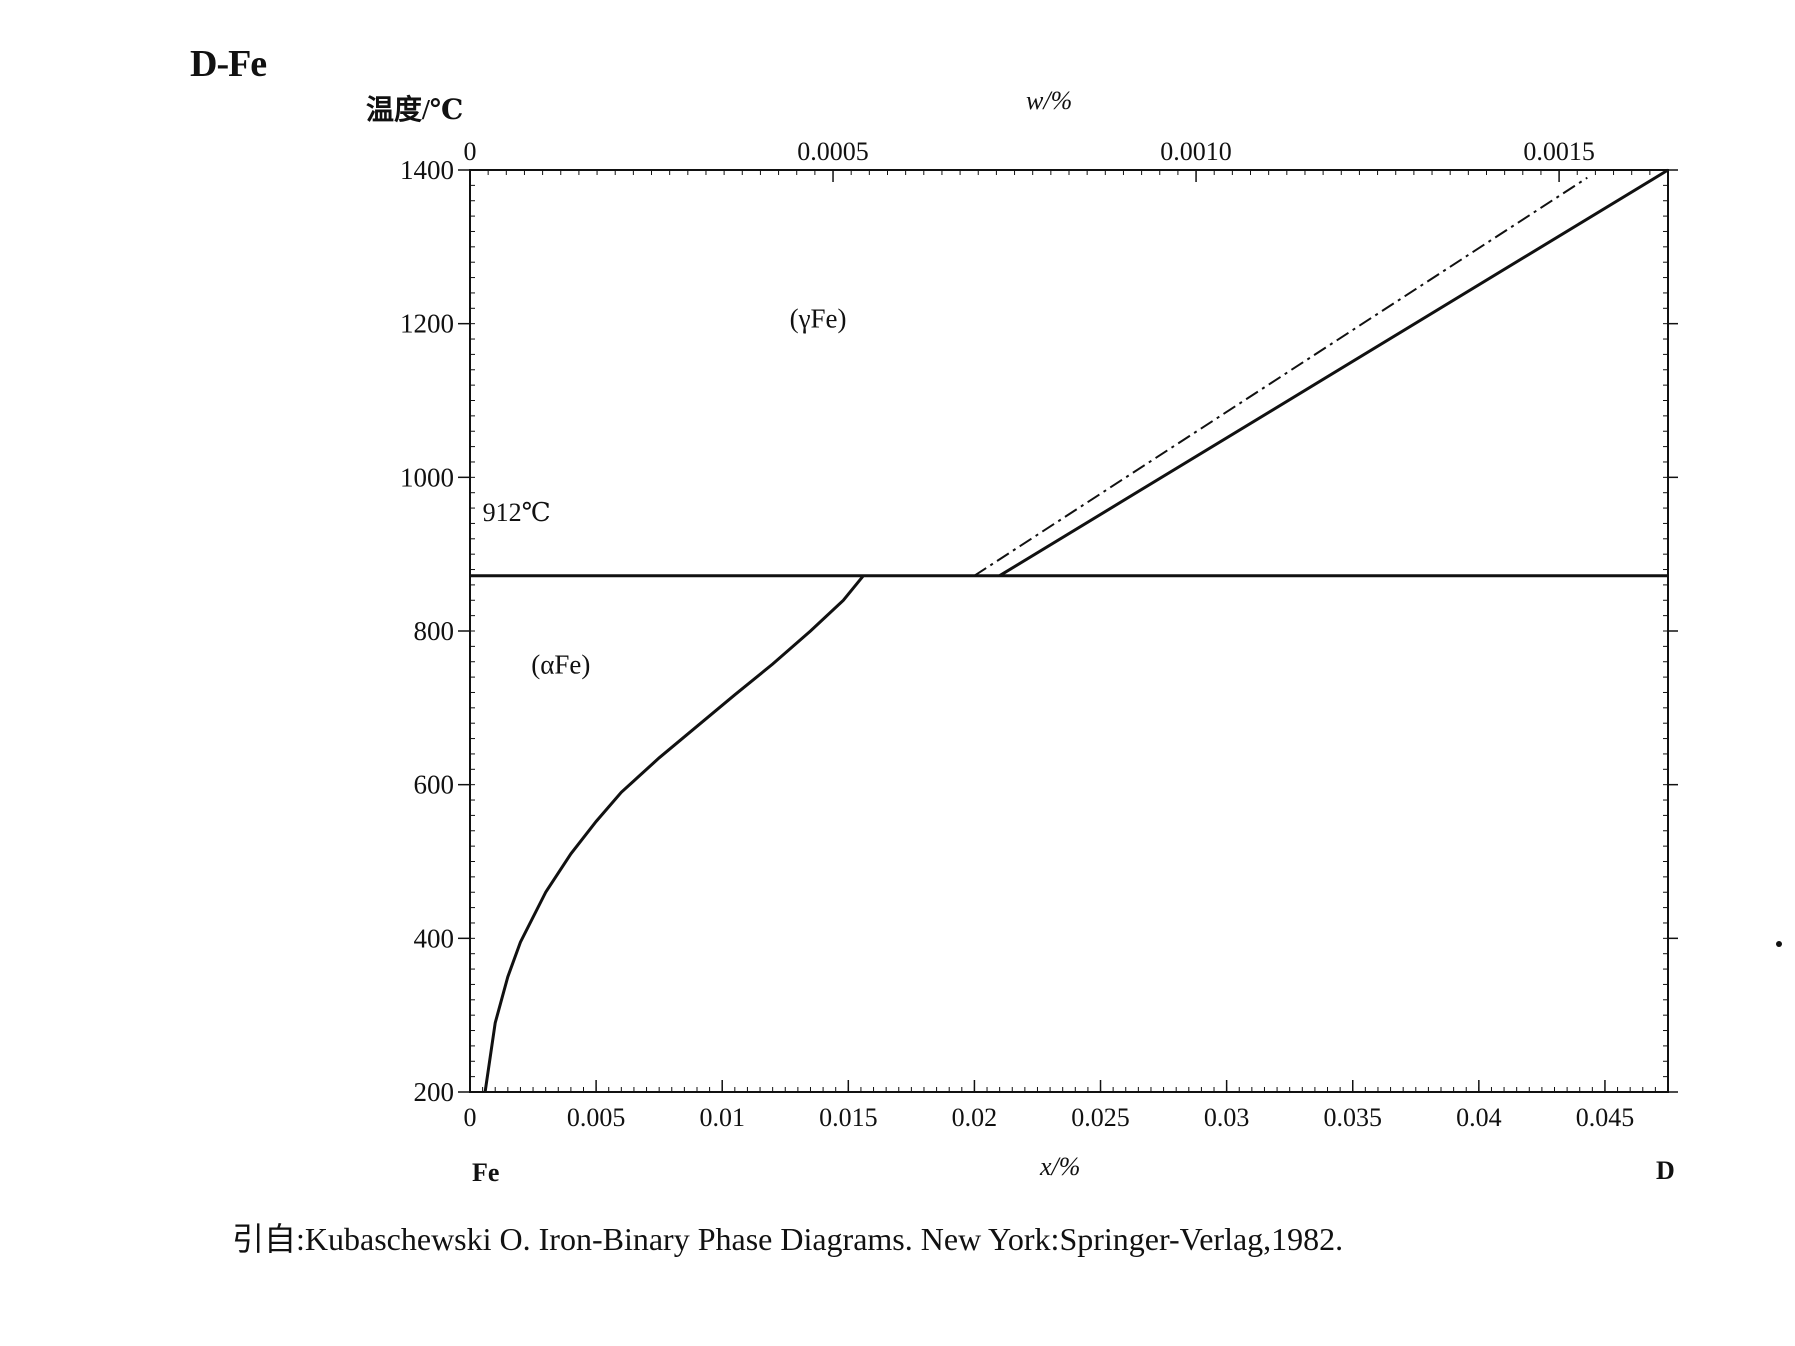 This screenshot has width=1795, height=1346. What do you see at coordinates (434, 785) in the screenshot?
I see `y-tick-label: 600` at bounding box center [434, 785].